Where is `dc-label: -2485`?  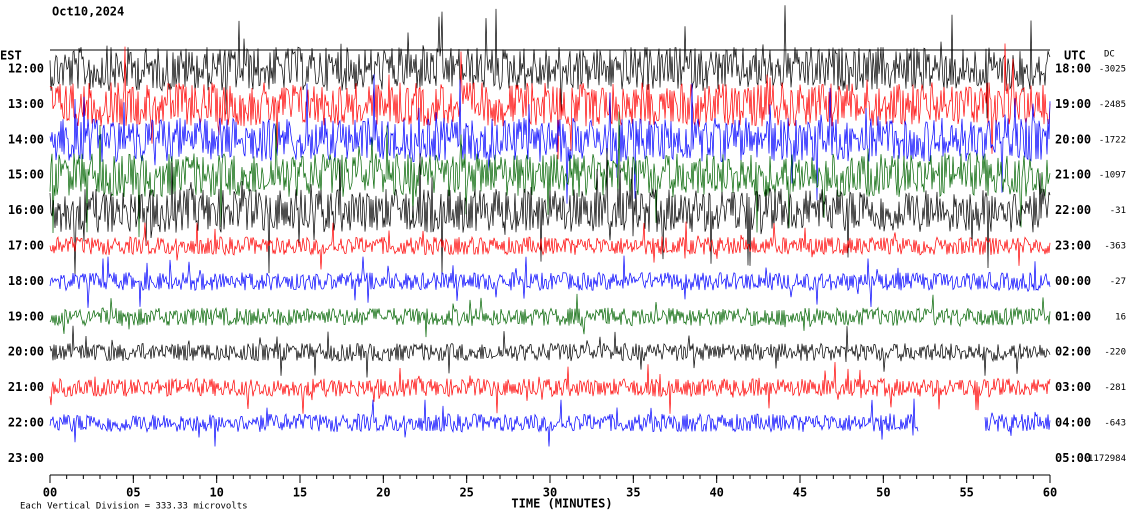 dc-label: -2485 is located at coordinates (1112, 105).